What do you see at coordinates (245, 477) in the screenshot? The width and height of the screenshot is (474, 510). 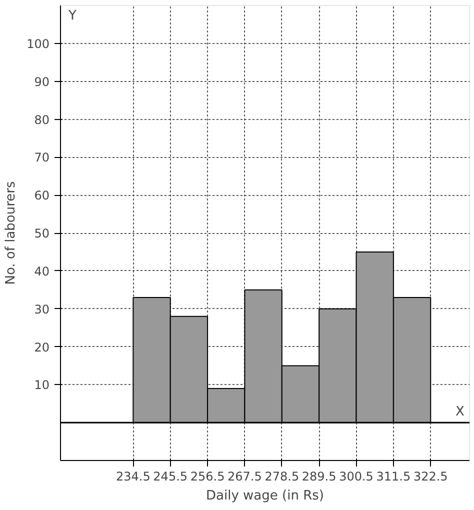 I see `x-tick-label: 267.5` at bounding box center [245, 477].